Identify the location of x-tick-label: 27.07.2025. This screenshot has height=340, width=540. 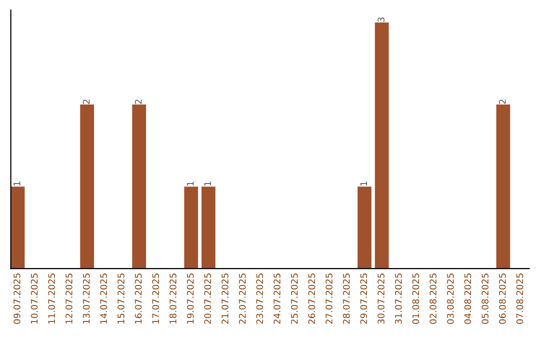
(329, 299).